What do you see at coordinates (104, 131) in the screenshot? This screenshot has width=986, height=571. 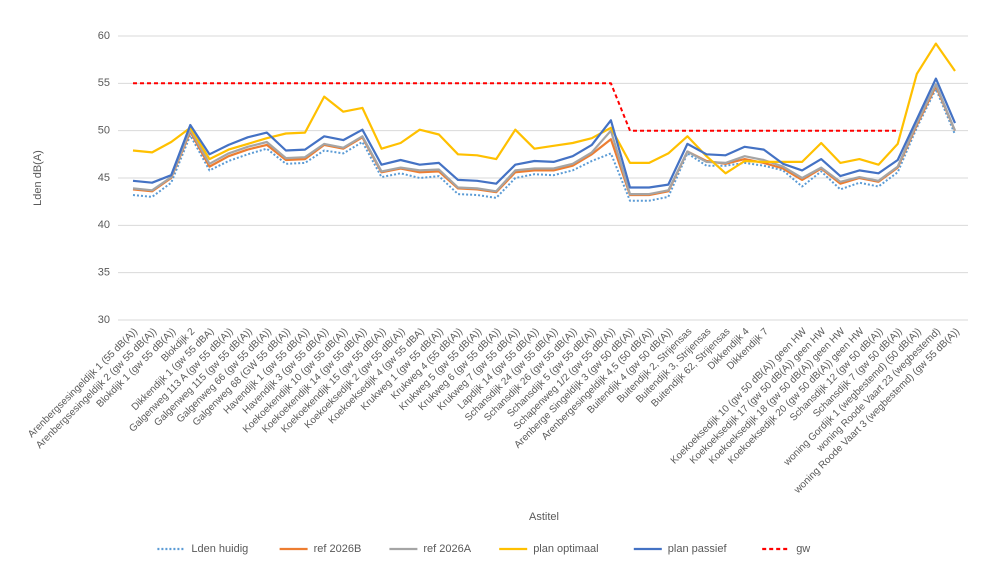 I see `y-tick-label: 50` at bounding box center [104, 131].